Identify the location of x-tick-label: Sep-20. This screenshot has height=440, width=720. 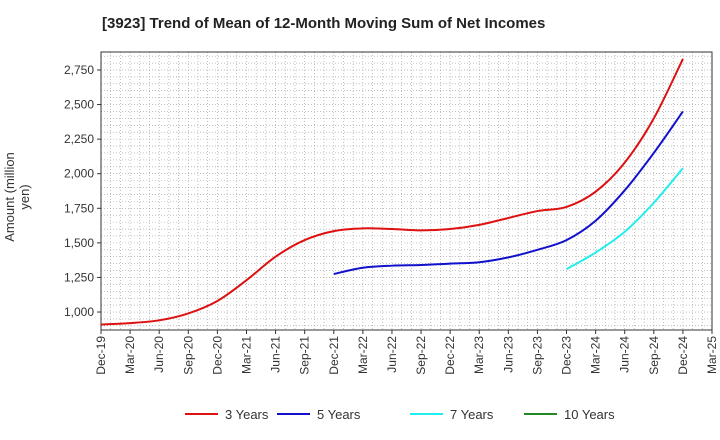
(188, 355).